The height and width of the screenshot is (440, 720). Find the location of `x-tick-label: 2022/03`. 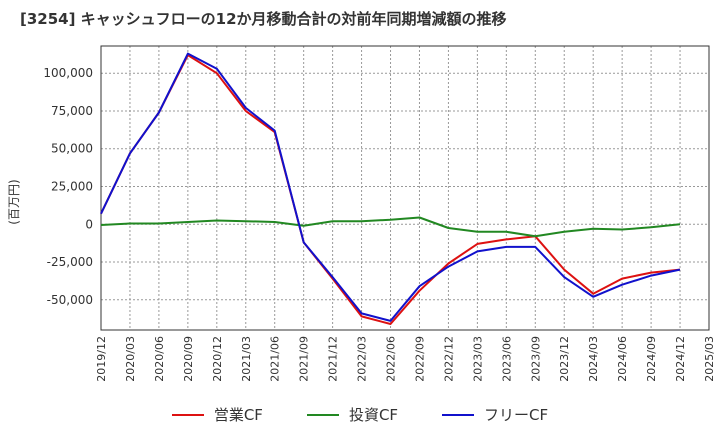

x-tick-label: 2022/03 is located at coordinates (362, 359).